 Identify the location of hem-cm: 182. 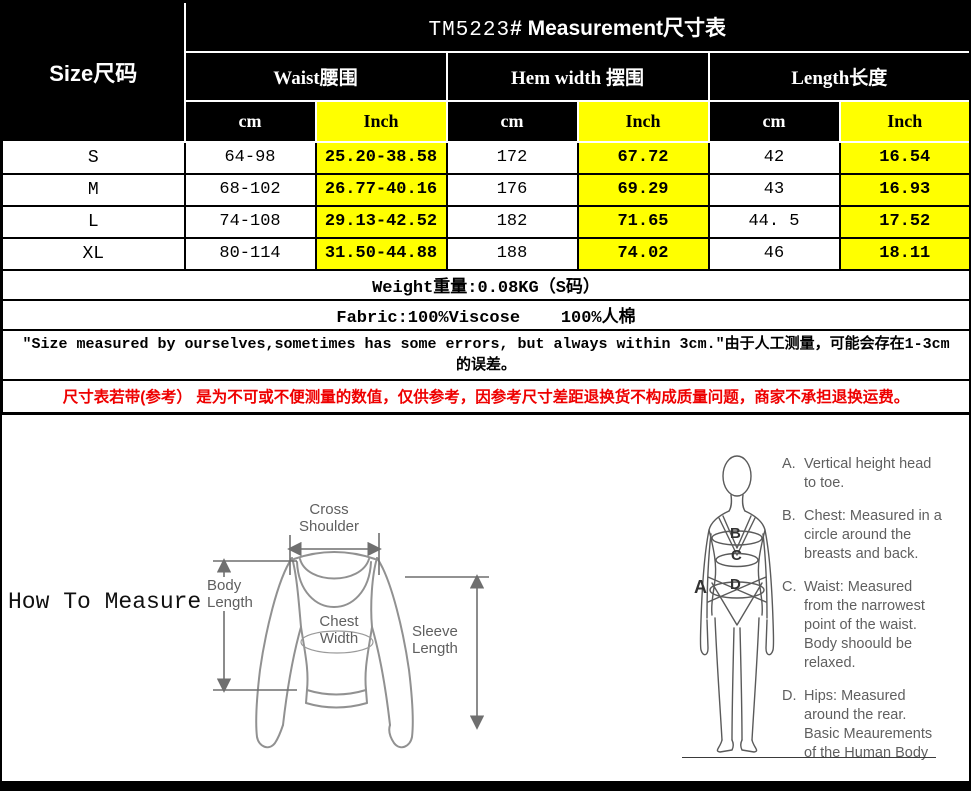
(512, 221).